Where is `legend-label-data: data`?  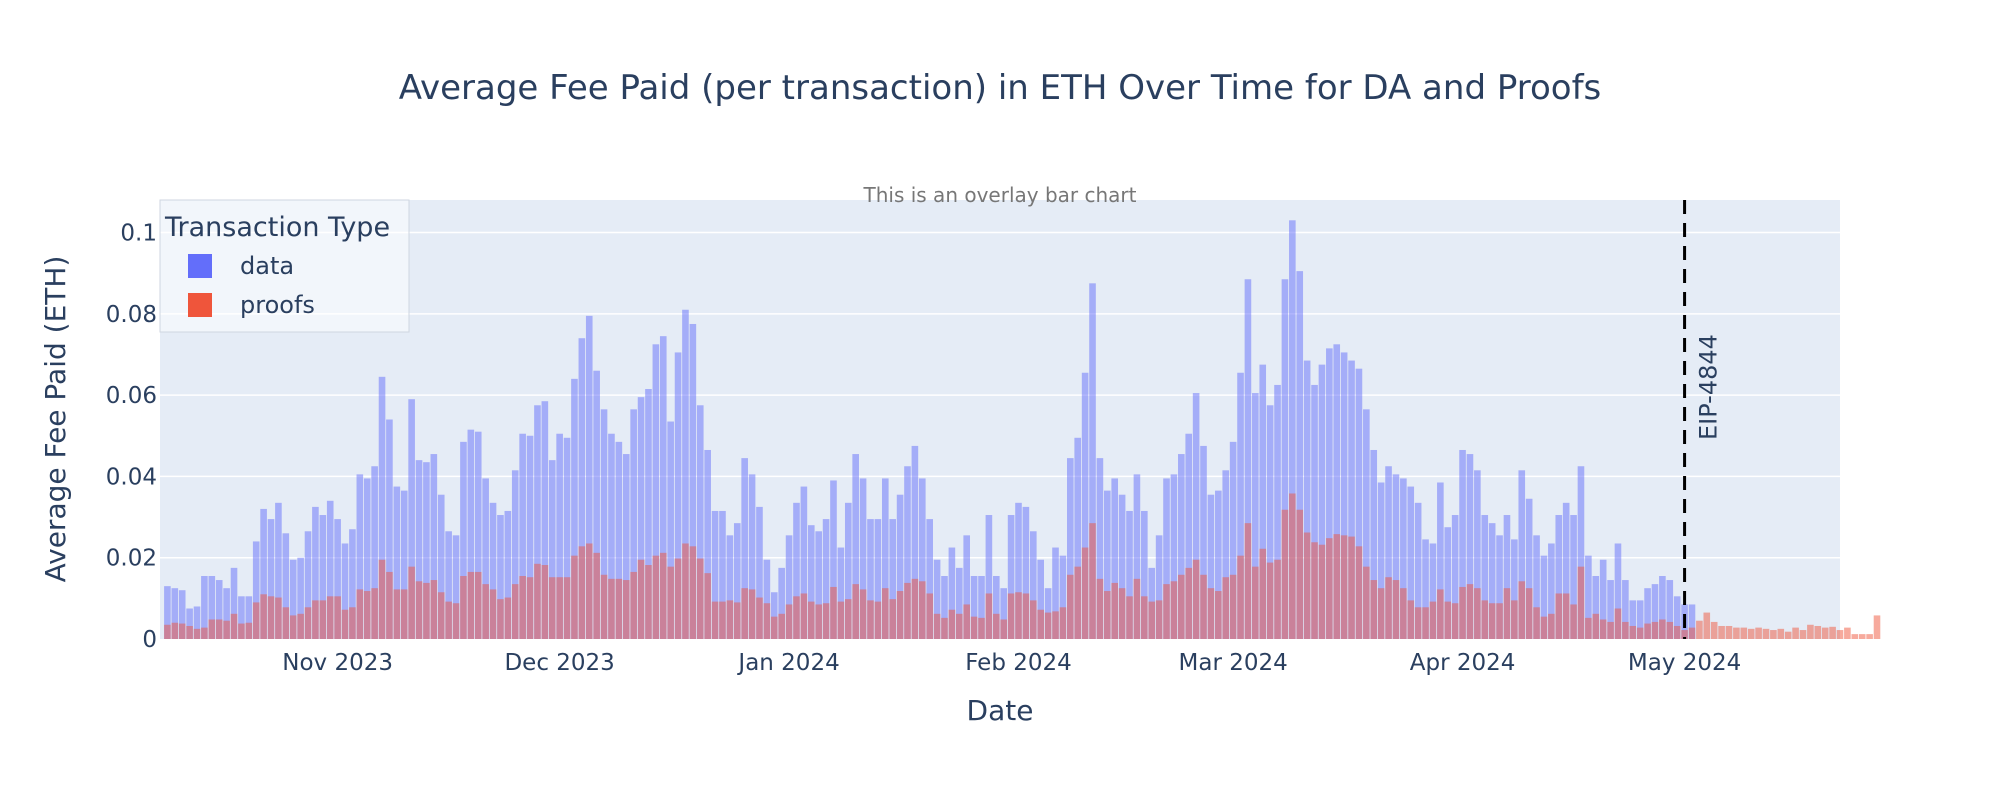 legend-label-data: data is located at coordinates (267, 266).